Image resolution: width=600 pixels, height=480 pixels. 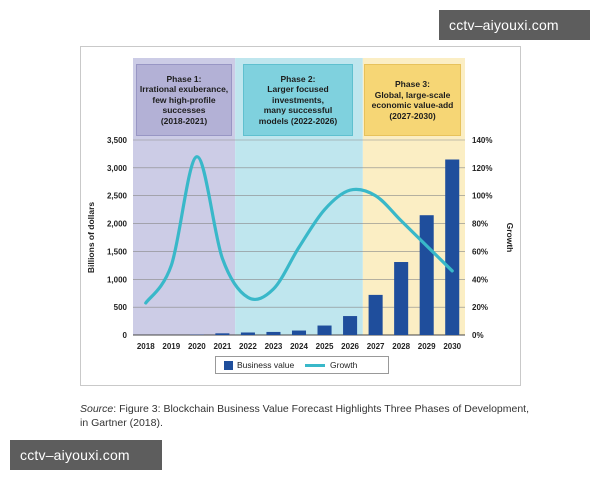 I want to click on y2-axis-title: Growth, so click(x=510, y=238).